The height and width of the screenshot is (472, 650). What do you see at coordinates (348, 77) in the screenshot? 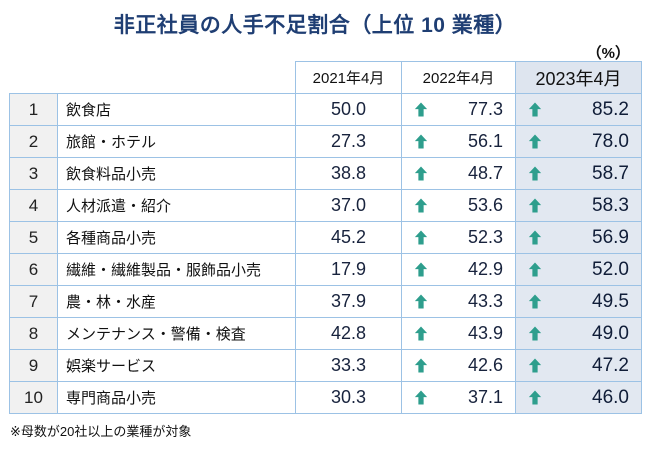
I see `column-header-2021: 2021年4月` at bounding box center [348, 77].